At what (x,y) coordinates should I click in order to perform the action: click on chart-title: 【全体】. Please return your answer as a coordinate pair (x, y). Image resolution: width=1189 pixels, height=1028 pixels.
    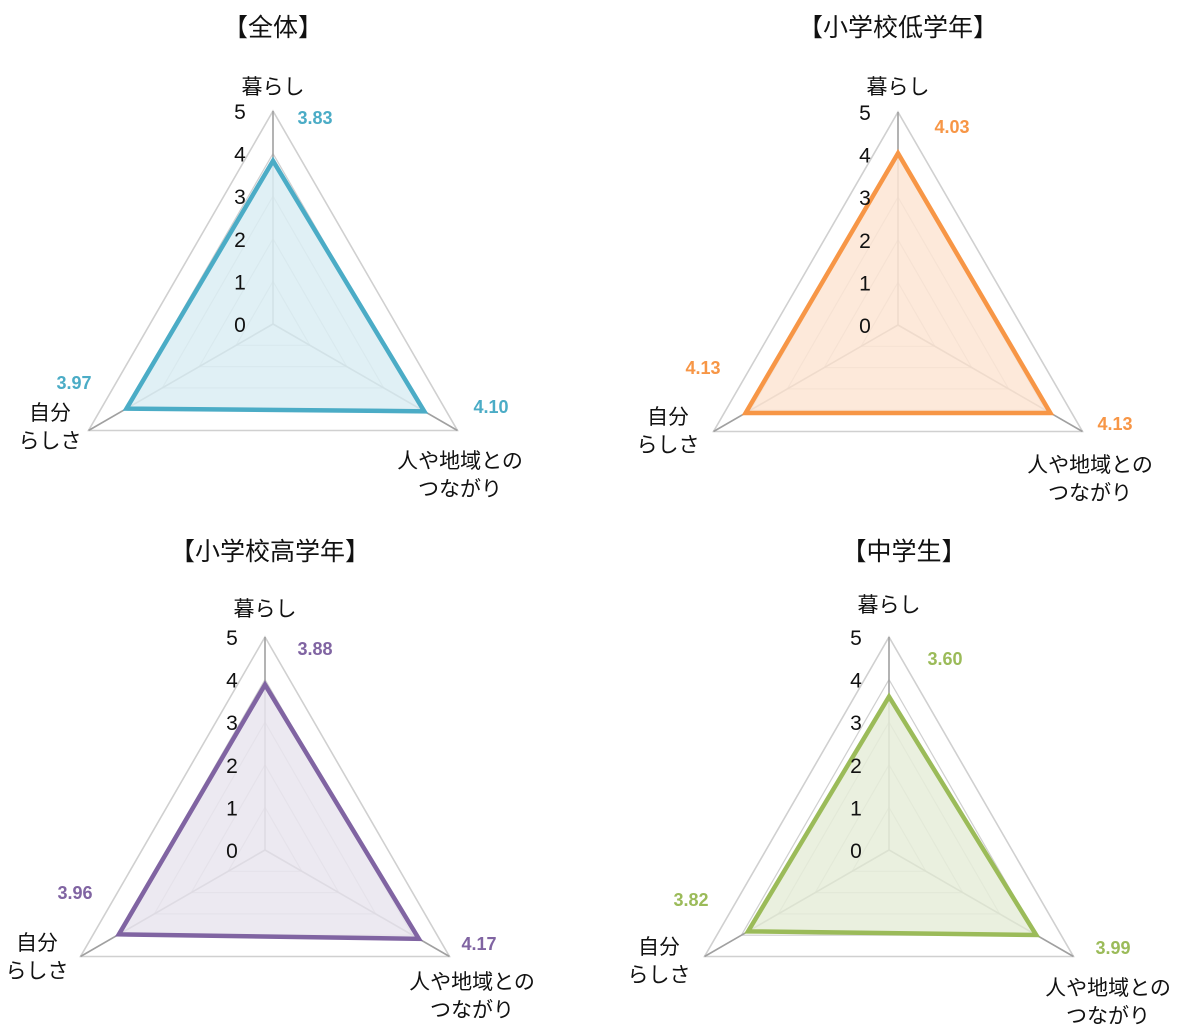
    Looking at the image, I should click on (273, 27).